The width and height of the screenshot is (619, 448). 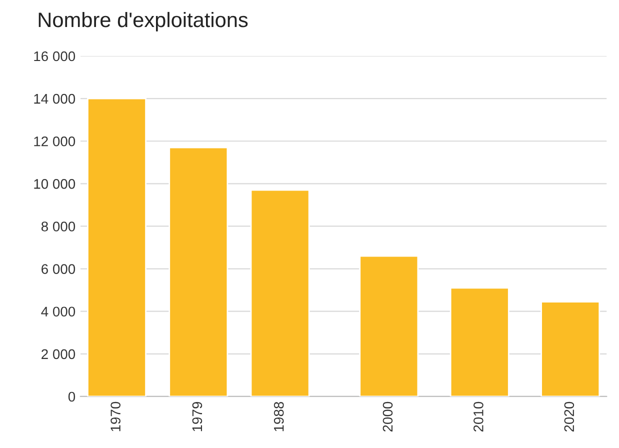 I want to click on x-tick-label: 1979, so click(x=197, y=417).